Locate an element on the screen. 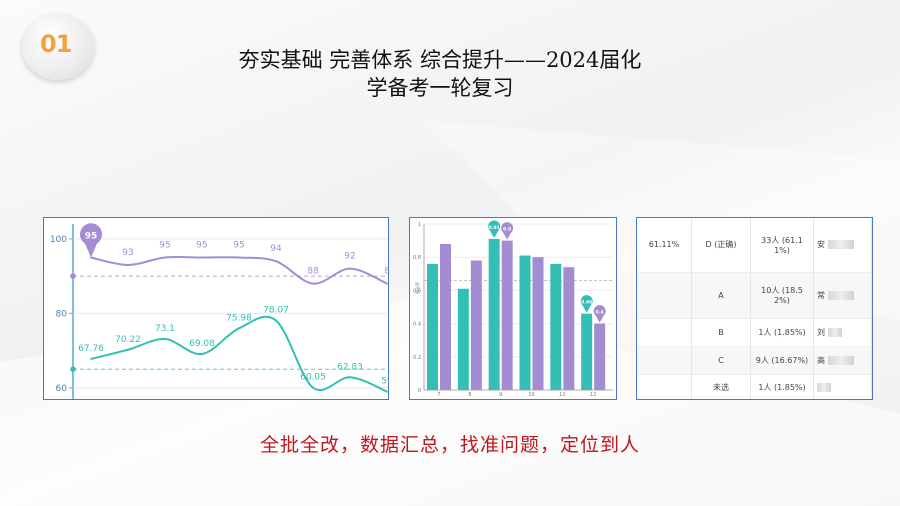 The height and width of the screenshot is (506, 900). data-label: 93 is located at coordinates (127, 253).